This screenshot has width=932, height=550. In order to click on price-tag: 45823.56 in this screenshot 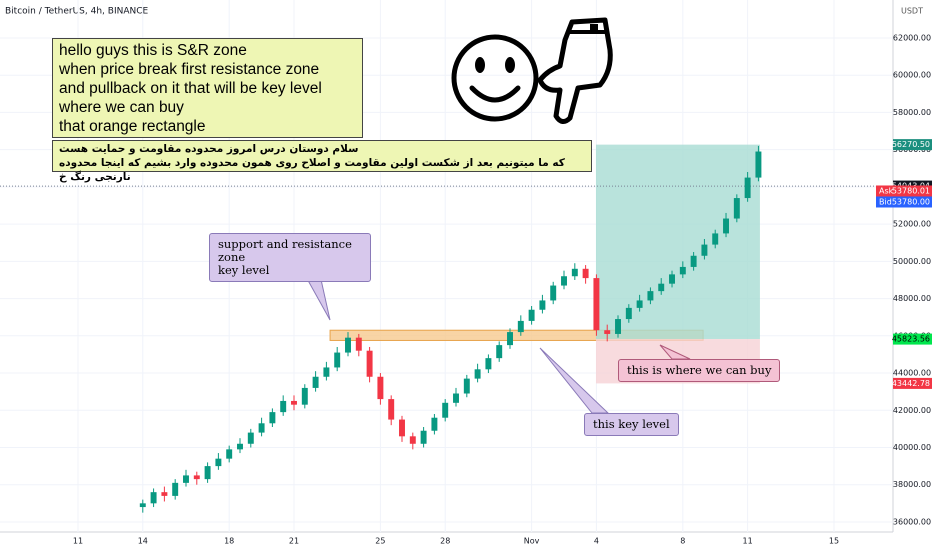, I will do `click(911, 339)`.